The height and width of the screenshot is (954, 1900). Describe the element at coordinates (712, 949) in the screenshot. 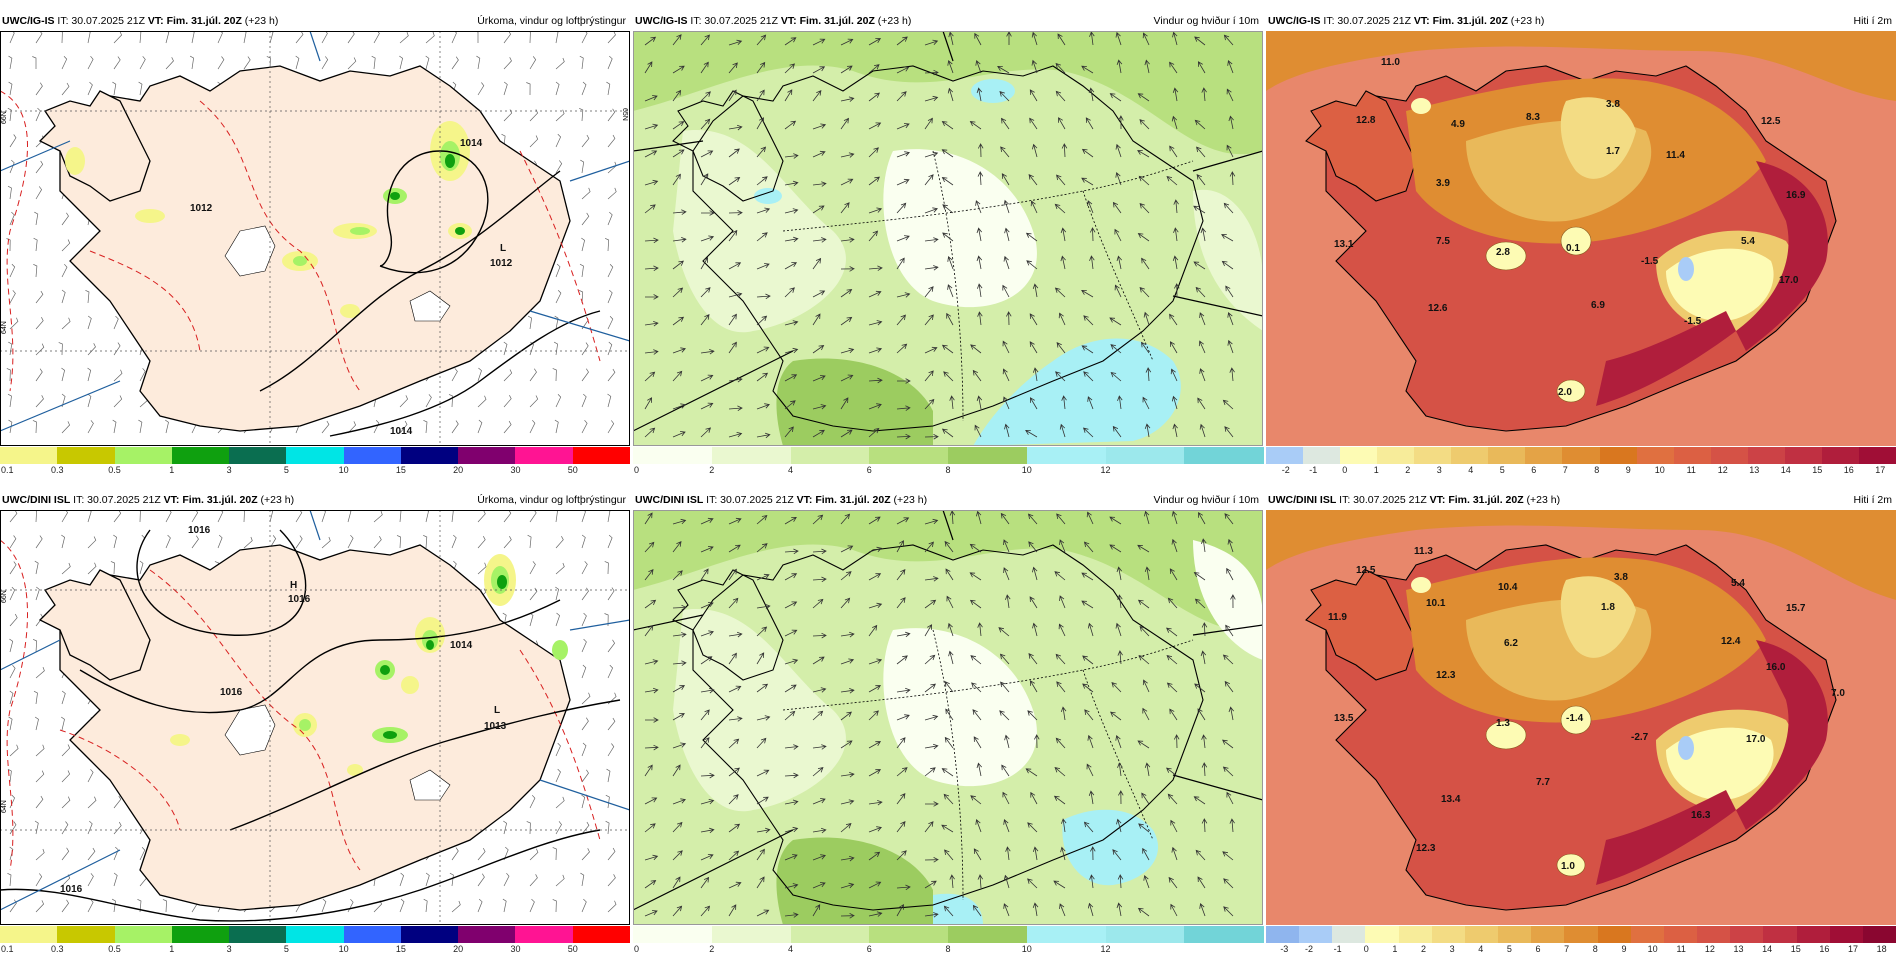

I see `colorbar-tick: 2` at that location.